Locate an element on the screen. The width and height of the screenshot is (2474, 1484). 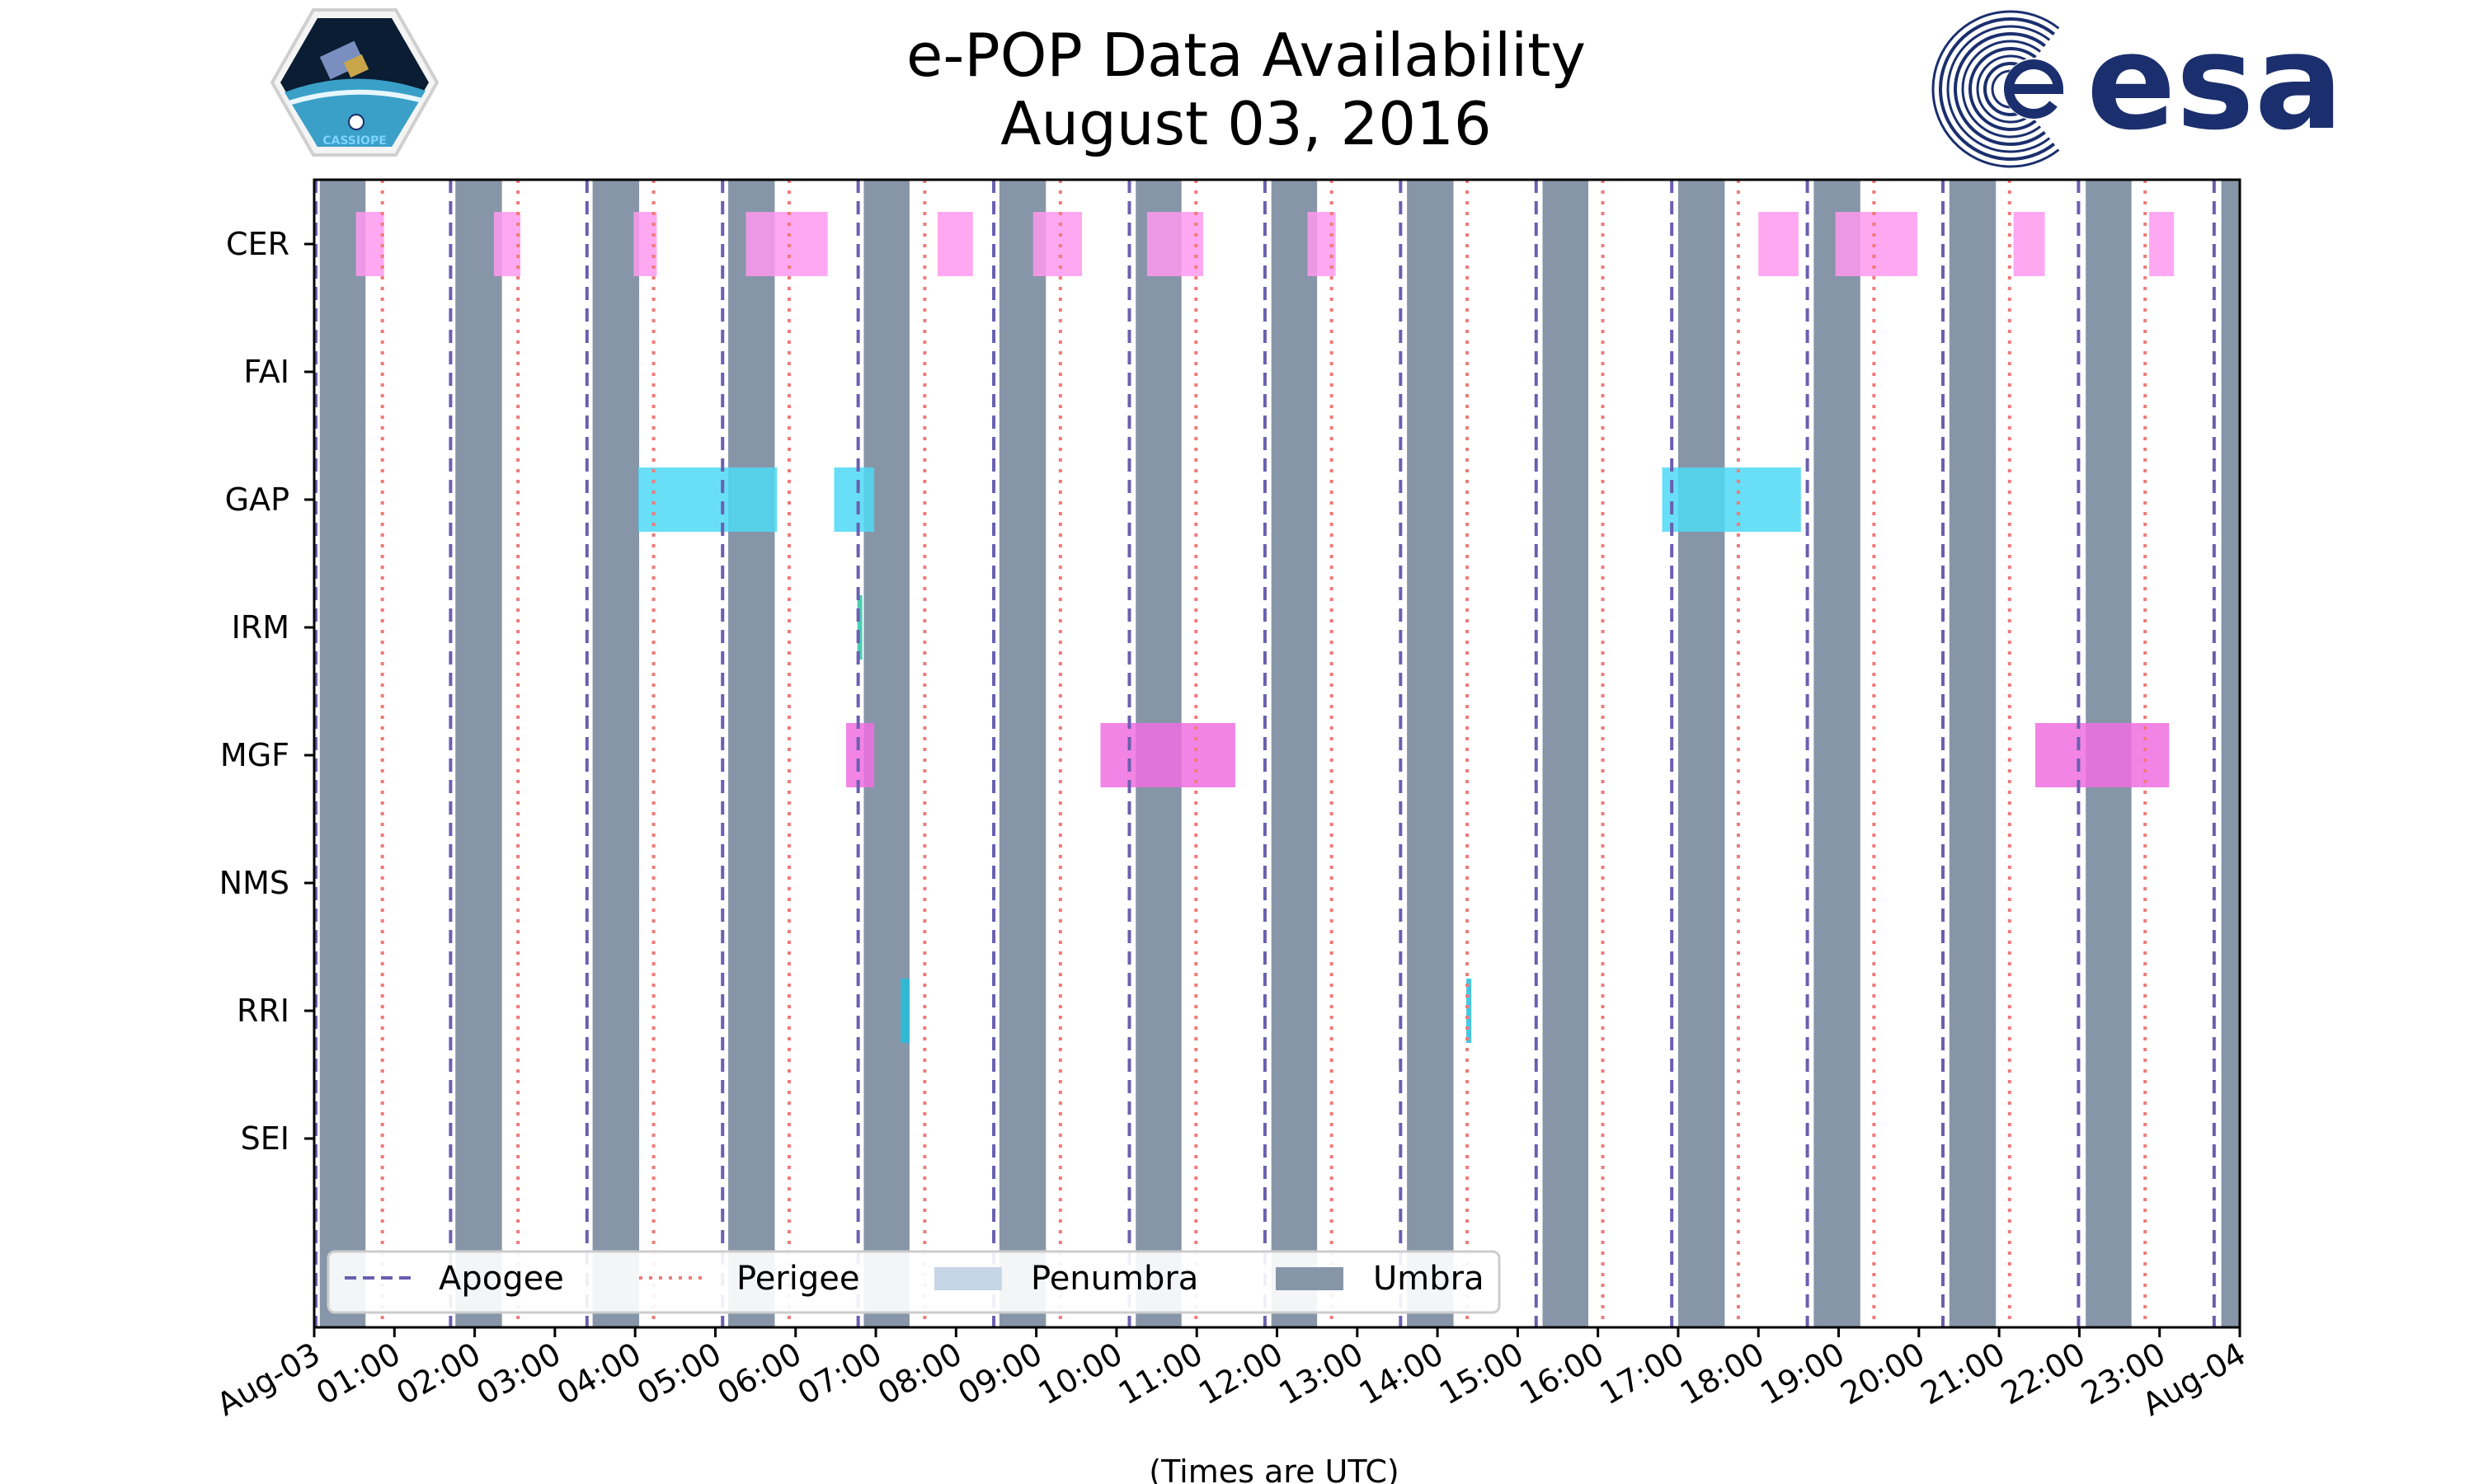
x-tick-label: 12:00 is located at coordinates (1240, 1374).